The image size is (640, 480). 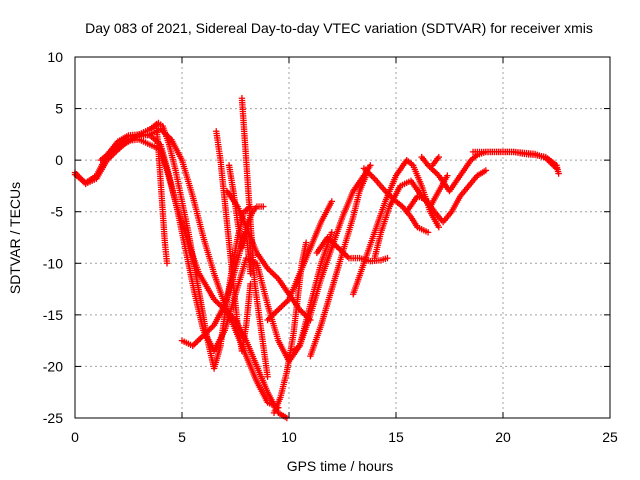 What do you see at coordinates (59, 109) in the screenshot?
I see `y-tick-label: 5` at bounding box center [59, 109].